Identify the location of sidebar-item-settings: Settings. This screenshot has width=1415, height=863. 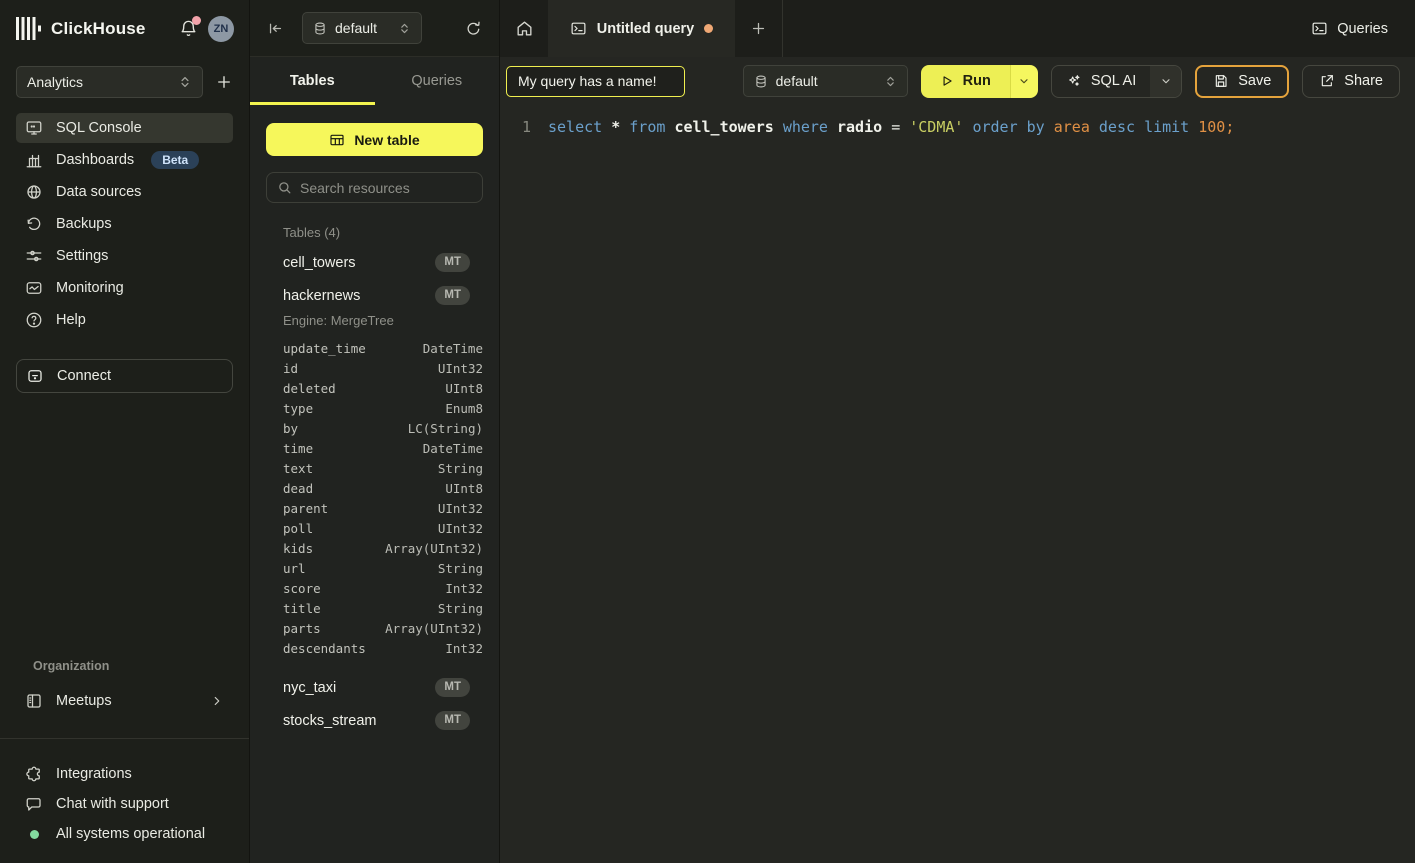
(124, 256).